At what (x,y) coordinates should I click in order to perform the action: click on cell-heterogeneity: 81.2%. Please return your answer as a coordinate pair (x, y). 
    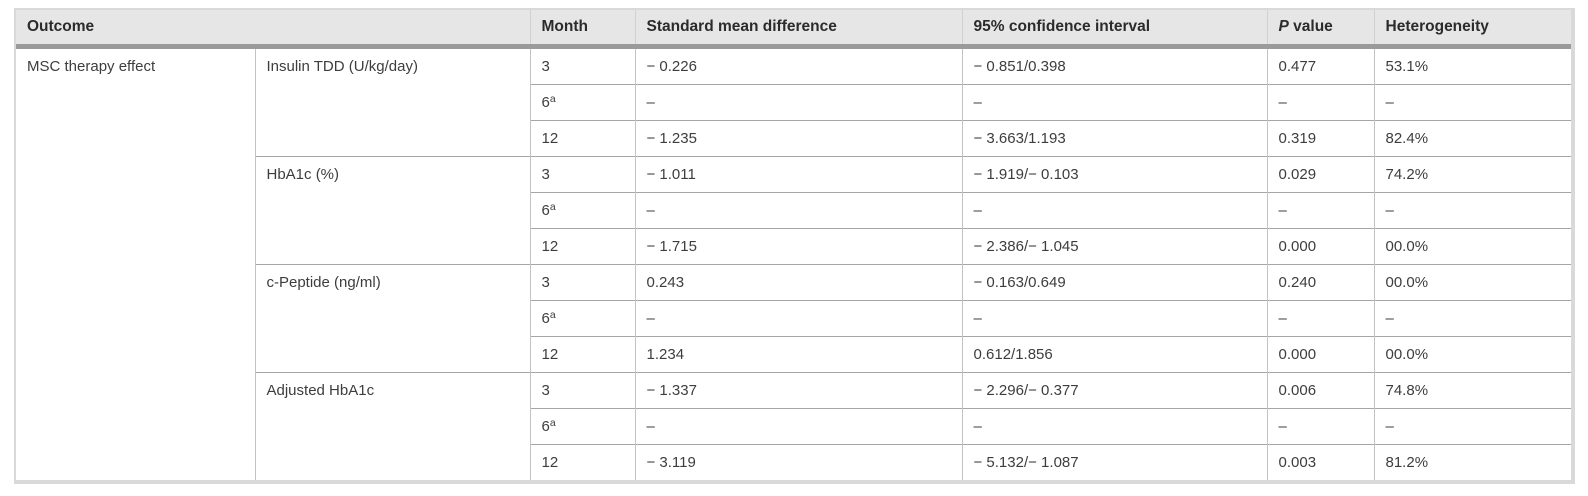
    Looking at the image, I should click on (1472, 461).